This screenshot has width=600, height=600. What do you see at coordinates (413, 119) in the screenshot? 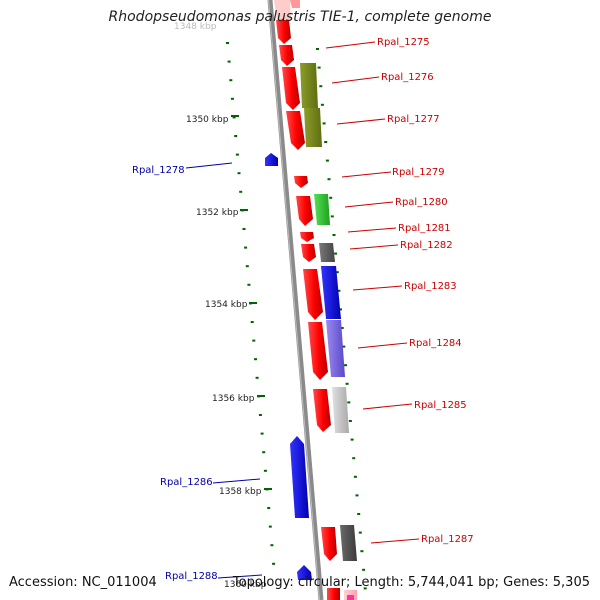
I see `gene-label-rpal-1277: Rpal_1277` at bounding box center [413, 119].